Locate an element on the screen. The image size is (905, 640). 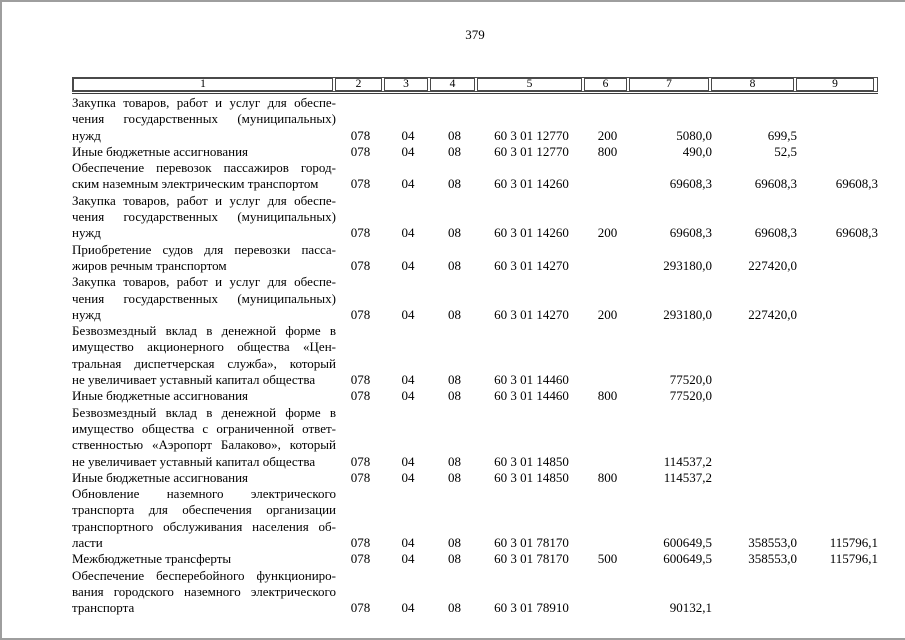
description-line: чения государственных (муниципальных) is located at coordinates (204, 119).